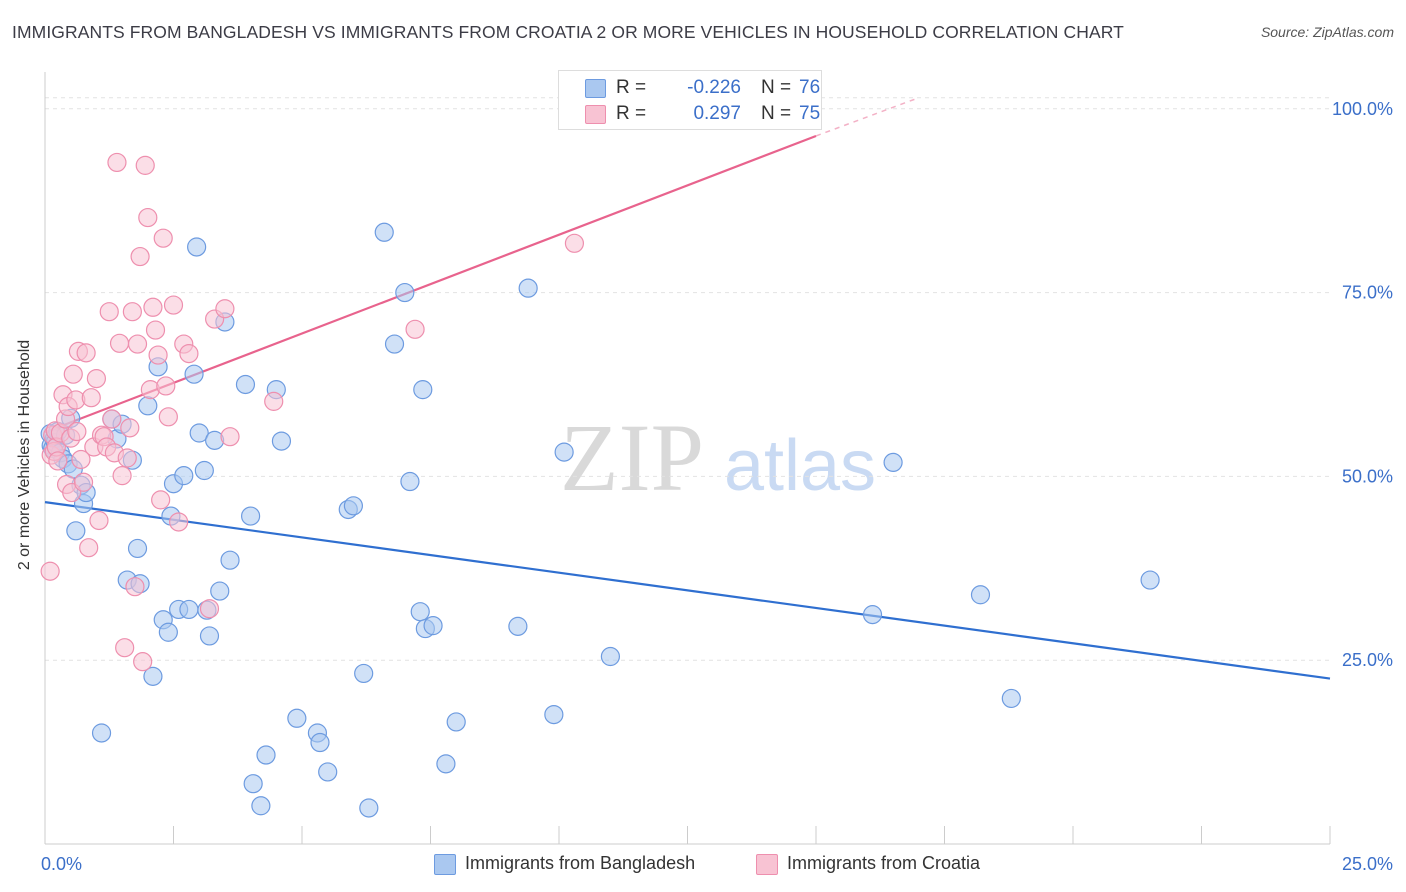 The image size is (1406, 892). Describe the element at coordinates (1367, 293) in the screenshot. I see `y-tick-label: 75.0%` at that location.